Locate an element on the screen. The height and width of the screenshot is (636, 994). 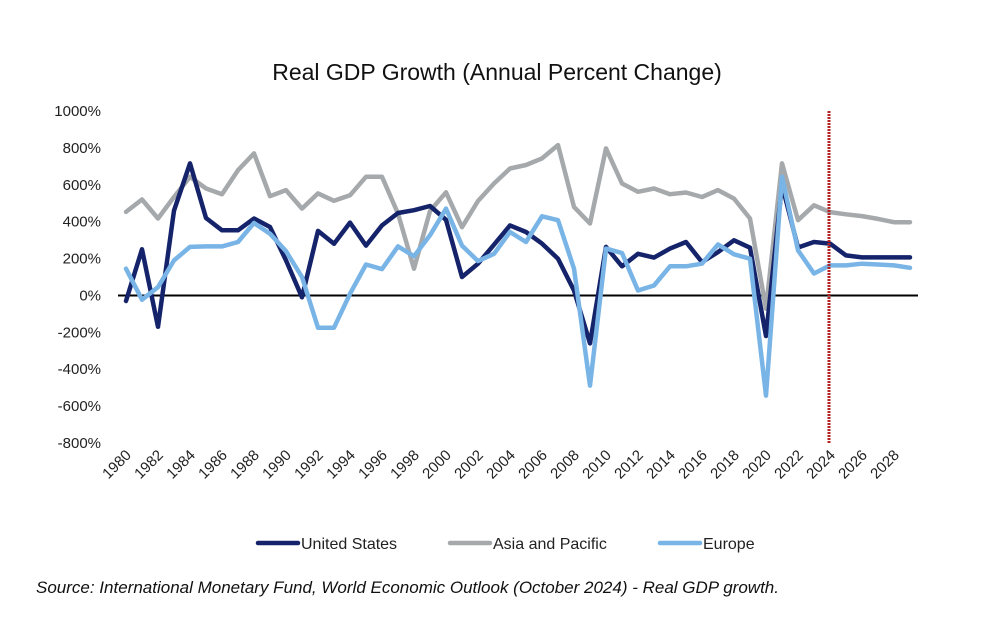
x-tick-label: 2016 is located at coordinates (693, 465).